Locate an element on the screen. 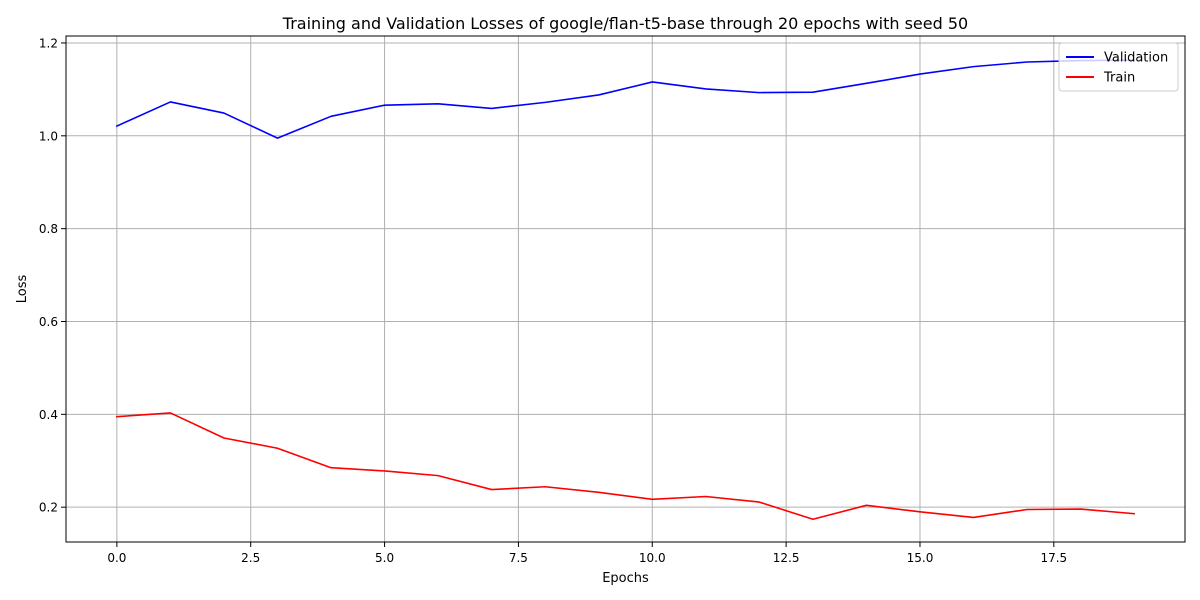 The width and height of the screenshot is (1200, 600). x-tick-label: 17.5 is located at coordinates (1053, 558).